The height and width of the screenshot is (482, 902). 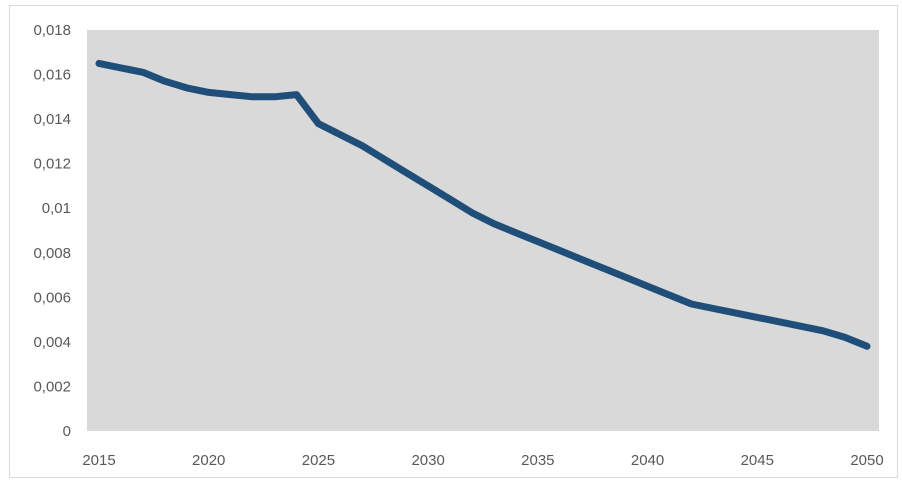 What do you see at coordinates (318, 460) in the screenshot?
I see `x-tick-label: 2025` at bounding box center [318, 460].